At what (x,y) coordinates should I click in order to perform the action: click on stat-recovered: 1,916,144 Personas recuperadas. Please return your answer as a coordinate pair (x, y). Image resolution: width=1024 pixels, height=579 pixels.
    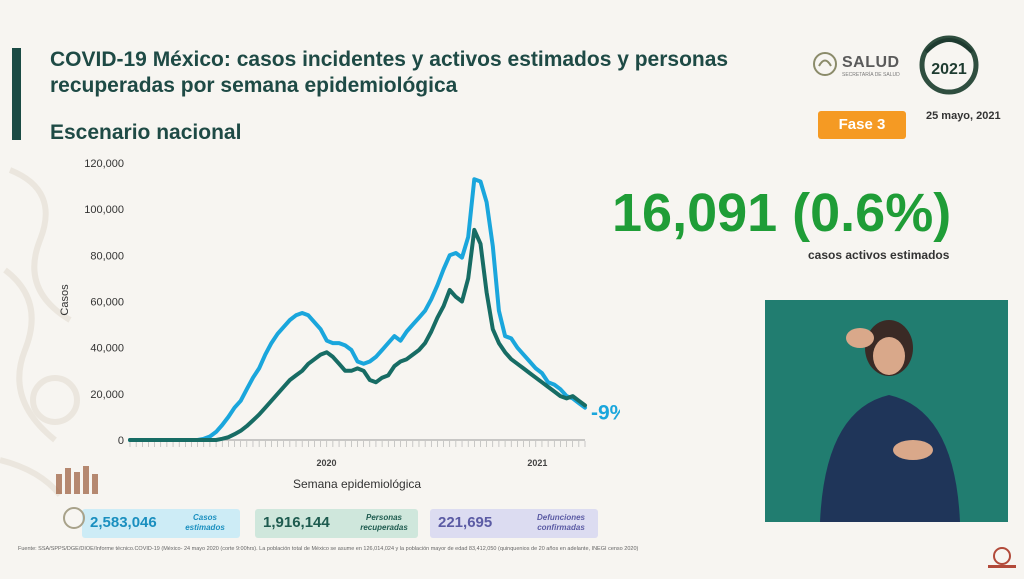
    Looking at the image, I should click on (336, 523).